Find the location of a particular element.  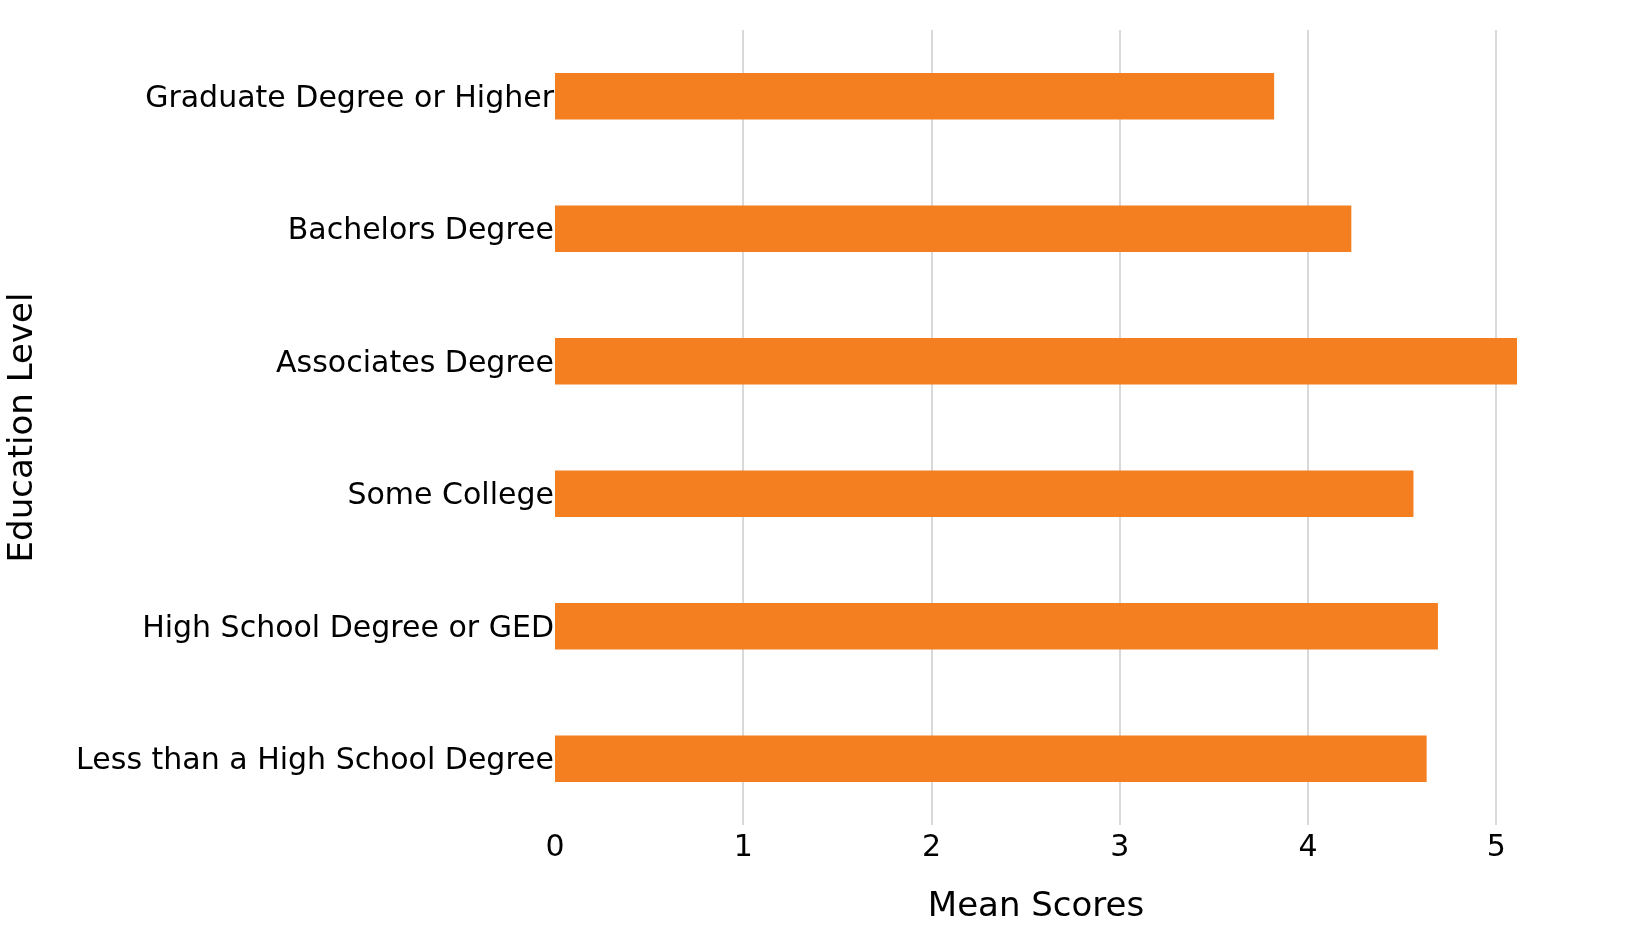

y-axis-title: Education Level is located at coordinates (20, 427).